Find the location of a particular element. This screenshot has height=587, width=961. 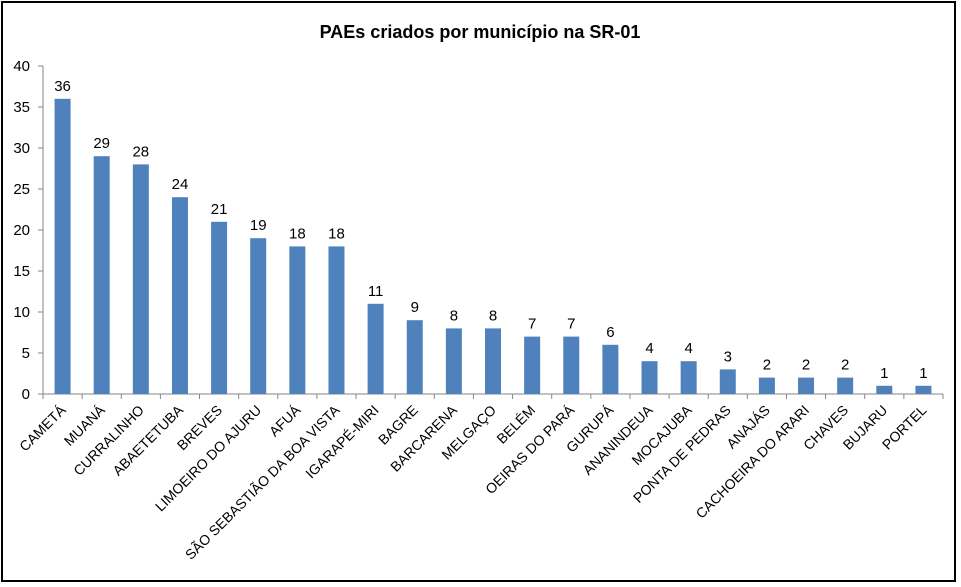

y-tick-label: 10 is located at coordinates (21, 312).